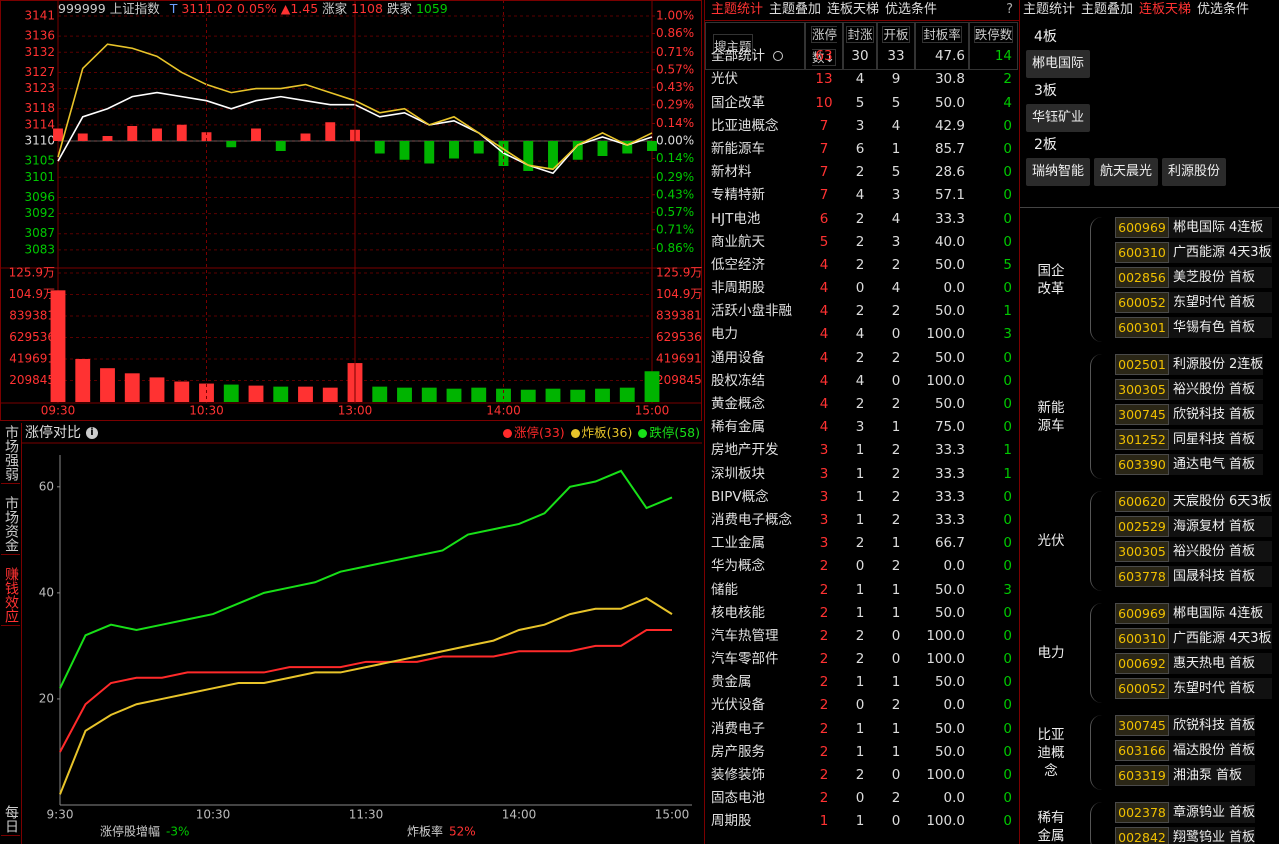 Image resolution: width=1279 pixels, height=844 pixels. Describe the element at coordinates (1185, 750) in the screenshot. I see `stock-item: 603166 福达股份 首板` at that location.